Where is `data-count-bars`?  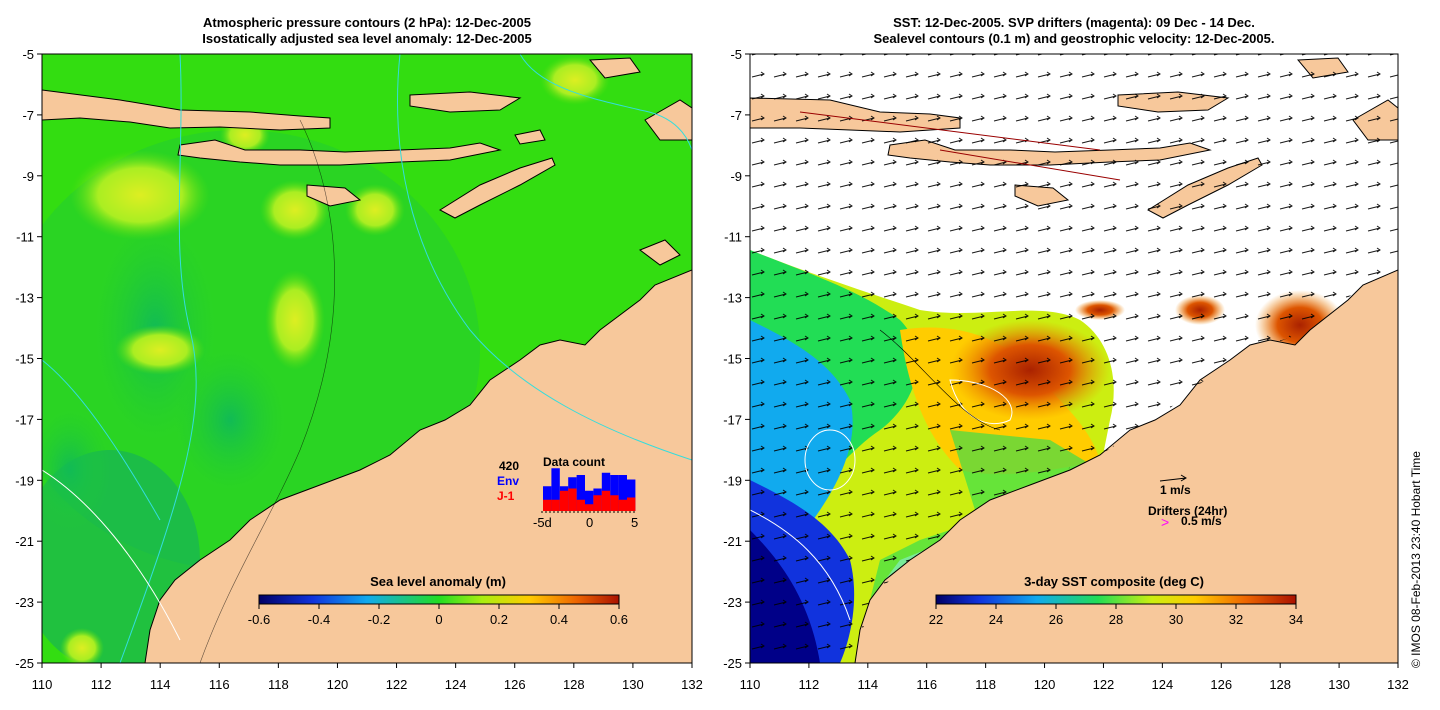
data-count-bars is located at coordinates (589, 489).